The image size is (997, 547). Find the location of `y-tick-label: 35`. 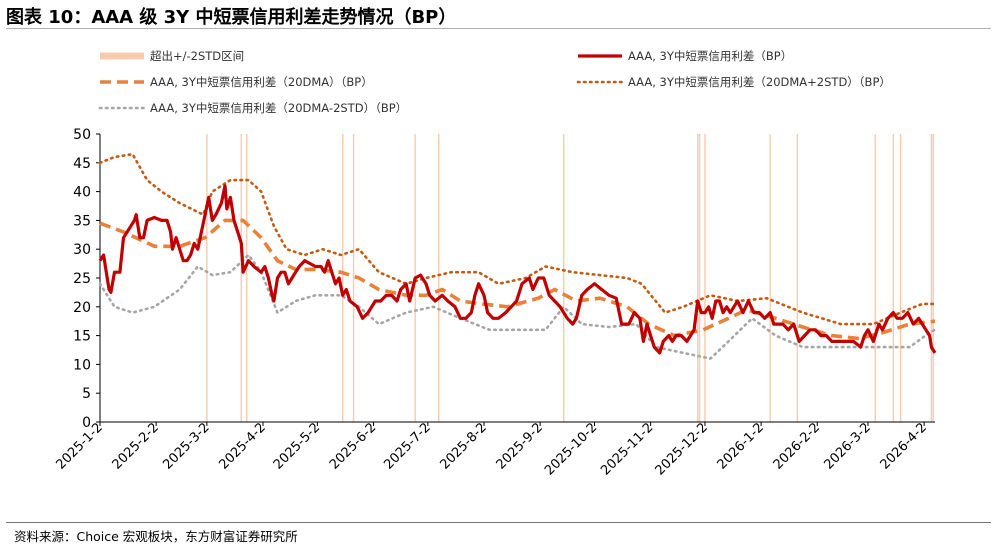

y-tick-label: 35 is located at coordinates (82, 221).